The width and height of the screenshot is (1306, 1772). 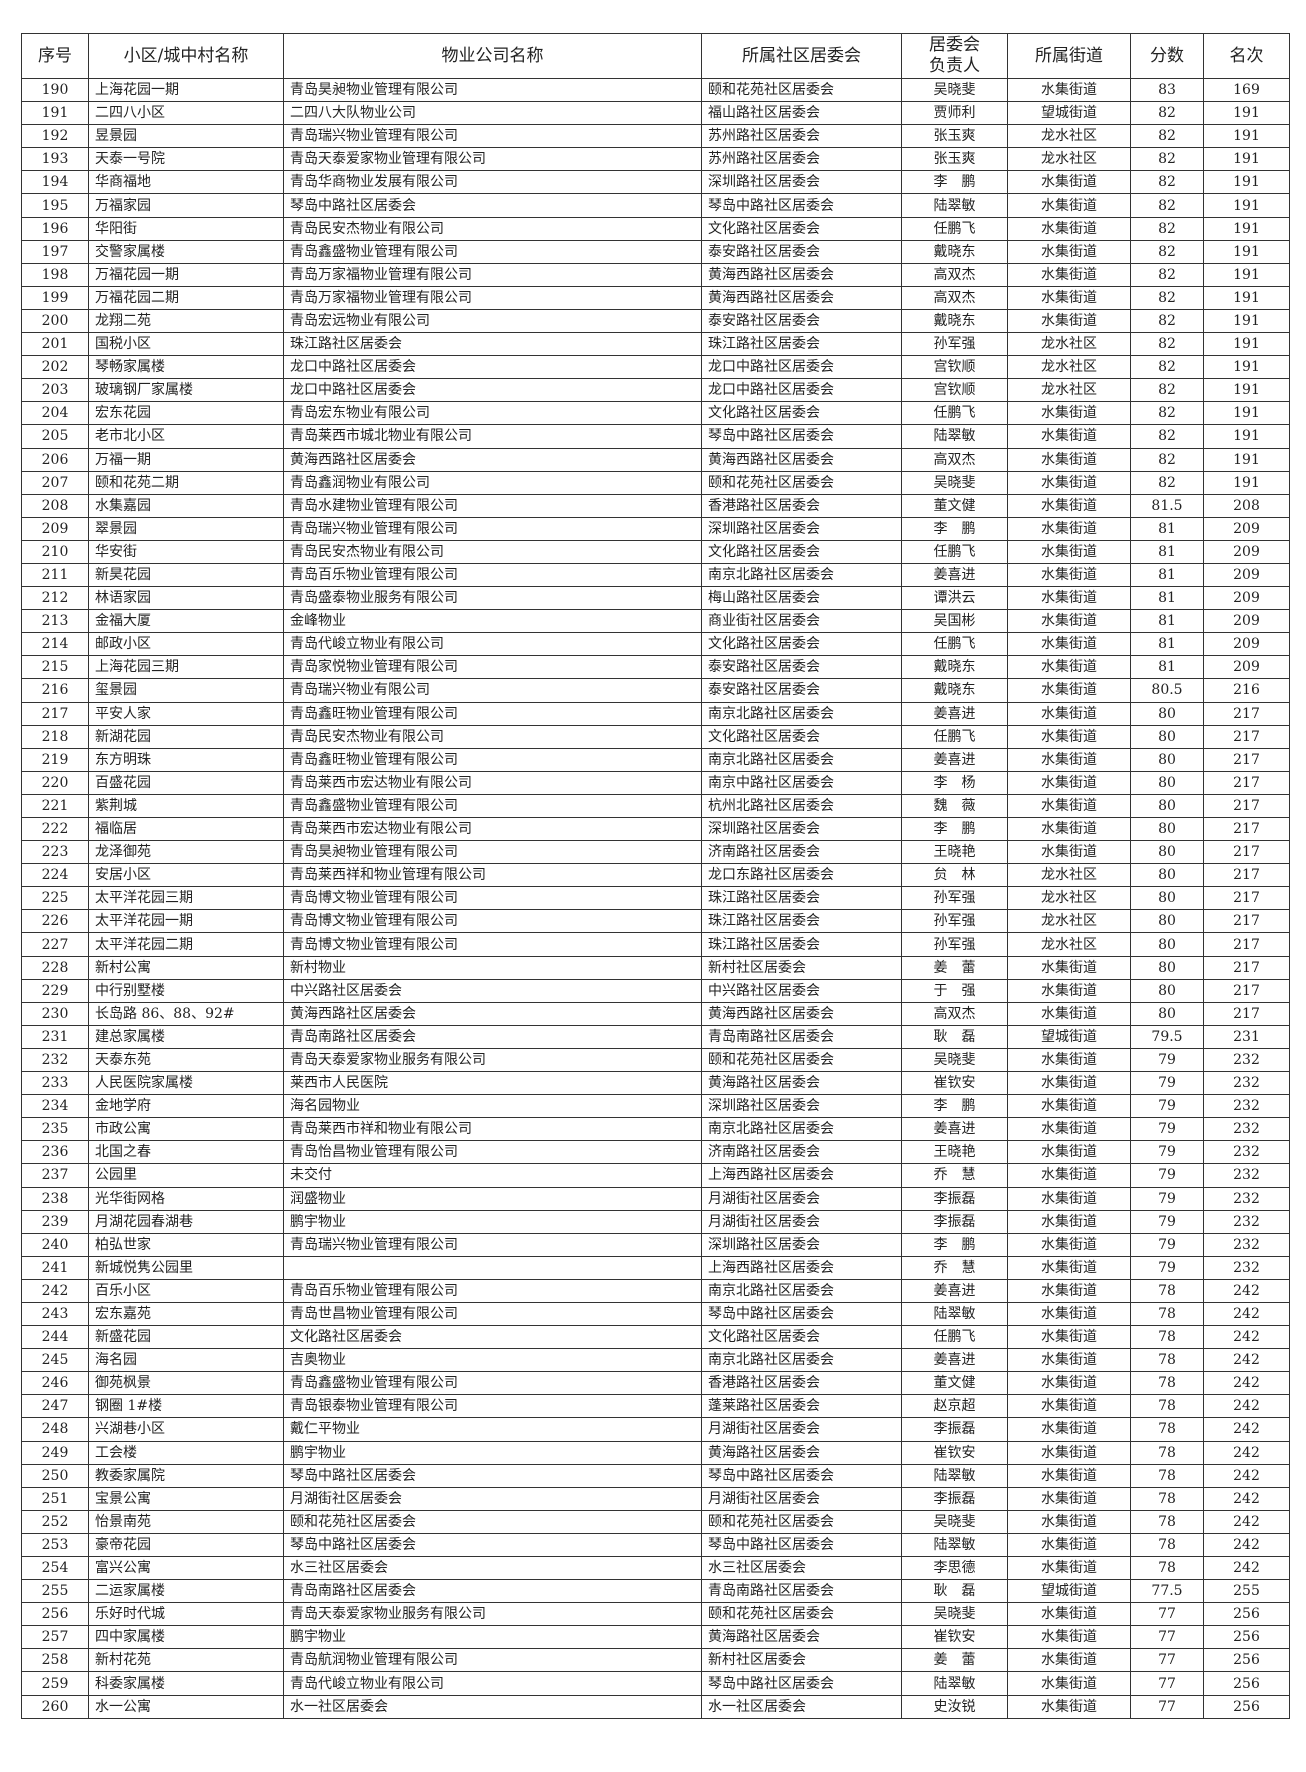 What do you see at coordinates (55, 113) in the screenshot?
I see `index-cell: 191` at bounding box center [55, 113].